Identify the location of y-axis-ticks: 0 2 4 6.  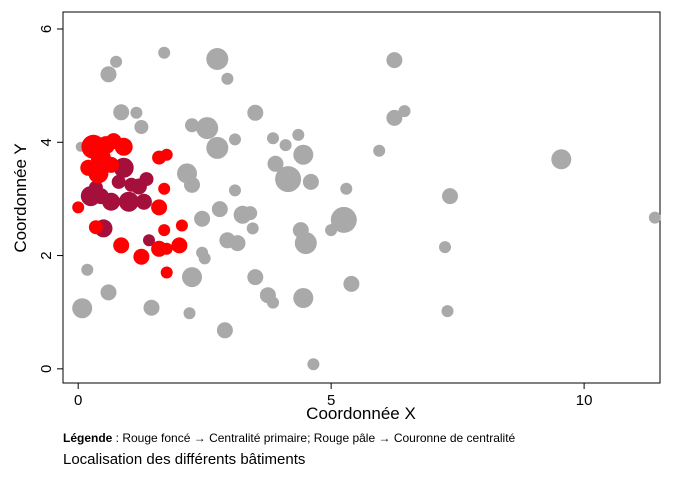
(50, 199).